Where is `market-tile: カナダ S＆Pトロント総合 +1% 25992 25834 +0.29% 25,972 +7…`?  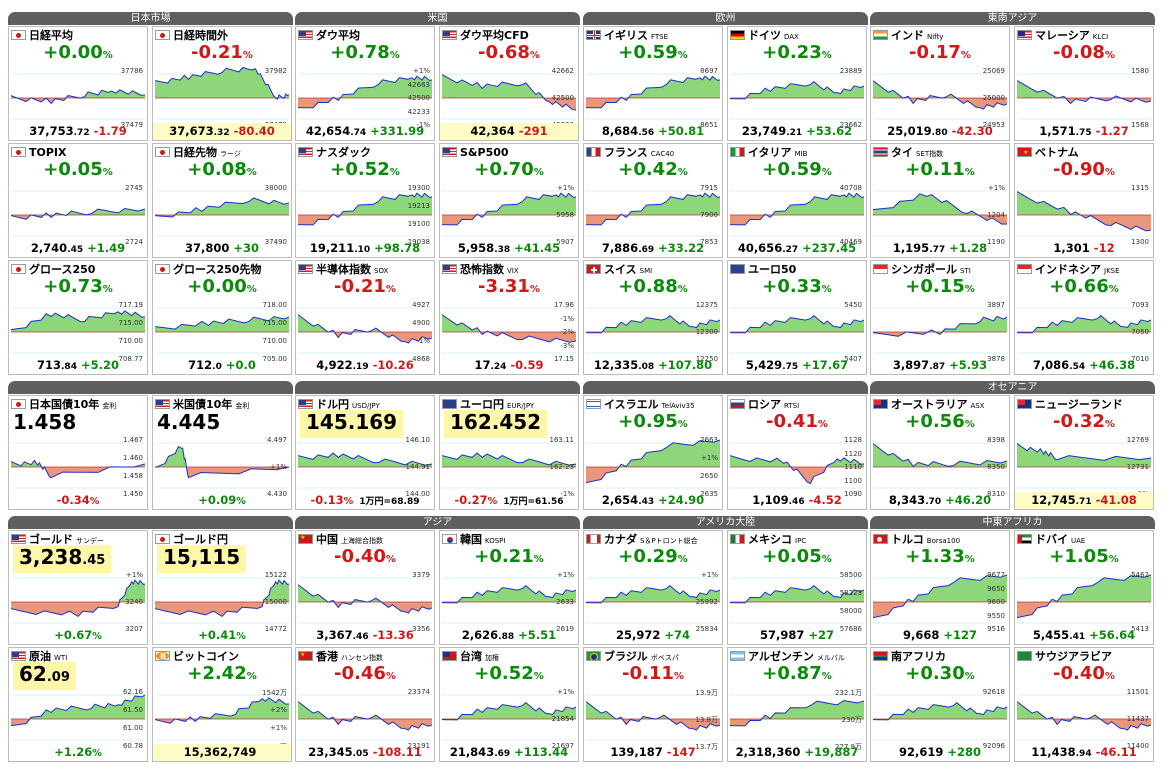 market-tile: カナダ S＆Pトロント総合 +1% 25992 25834 +0.29% 25,972 +7… is located at coordinates (653, 587).